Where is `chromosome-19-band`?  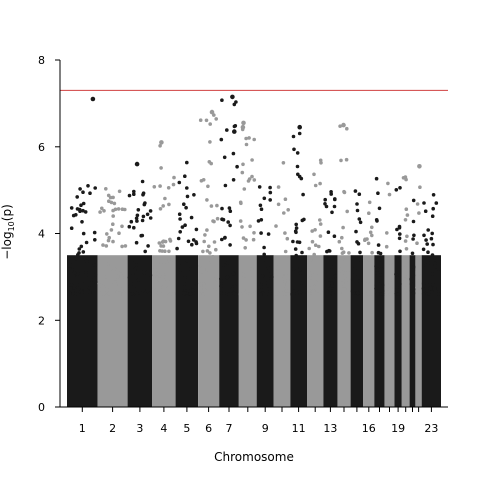 chromosome-19-band is located at coordinates (398, 331).